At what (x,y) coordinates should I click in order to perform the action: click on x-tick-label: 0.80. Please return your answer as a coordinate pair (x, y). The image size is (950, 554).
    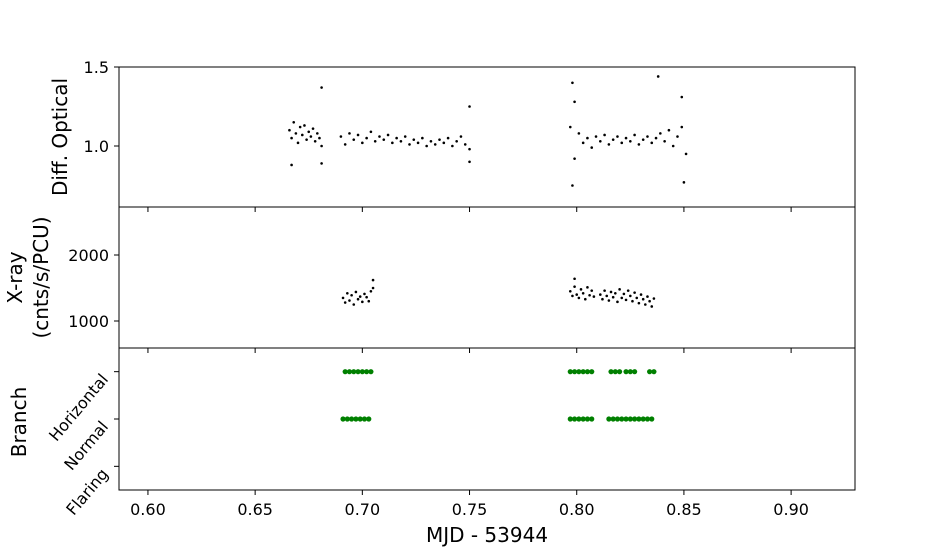
    Looking at the image, I should click on (577, 509).